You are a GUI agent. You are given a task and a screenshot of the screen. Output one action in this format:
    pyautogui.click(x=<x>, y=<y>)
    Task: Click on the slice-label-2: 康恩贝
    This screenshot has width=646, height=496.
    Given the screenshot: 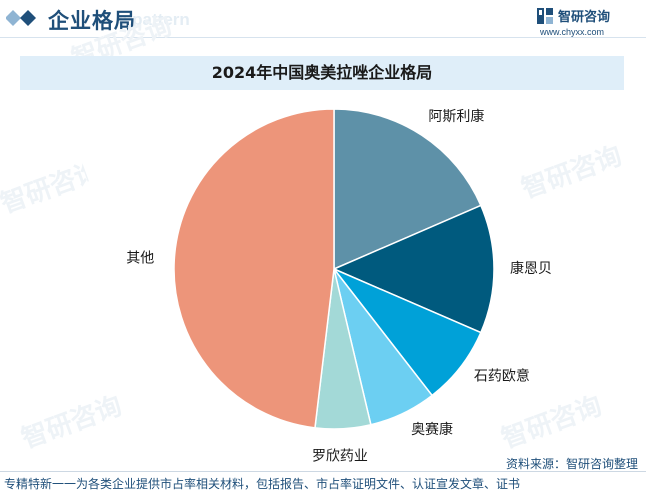 What is the action you would take?
    pyautogui.click(x=531, y=268)
    